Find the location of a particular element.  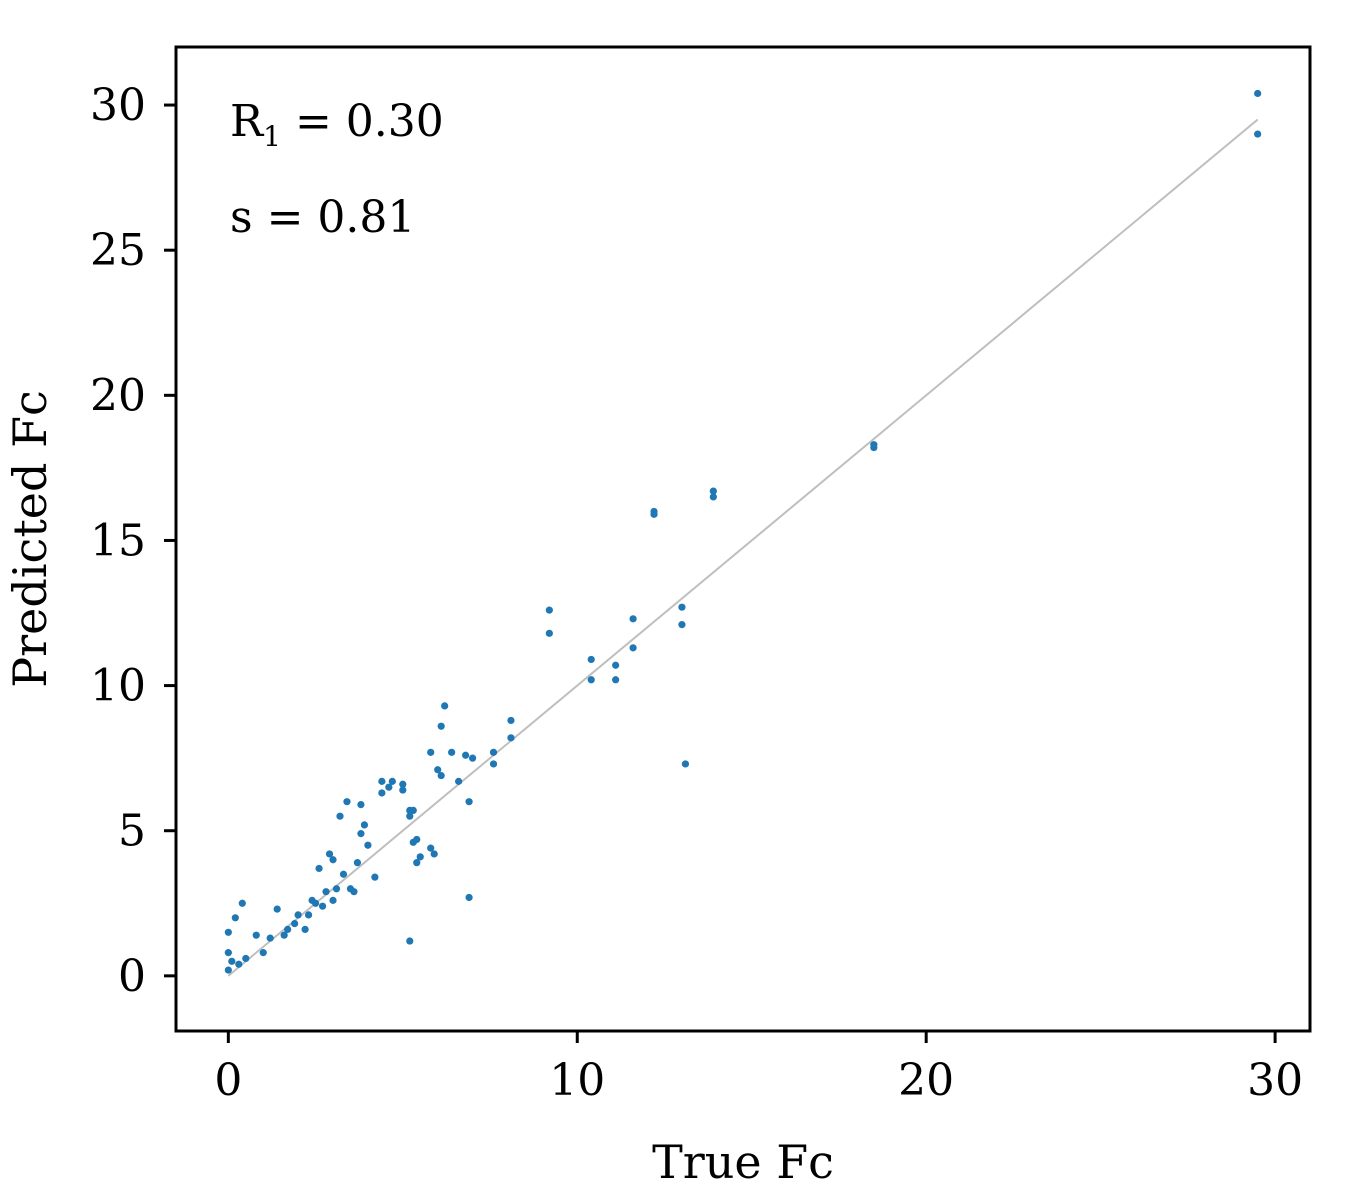

y-tick-label: 10 is located at coordinates (118, 686).